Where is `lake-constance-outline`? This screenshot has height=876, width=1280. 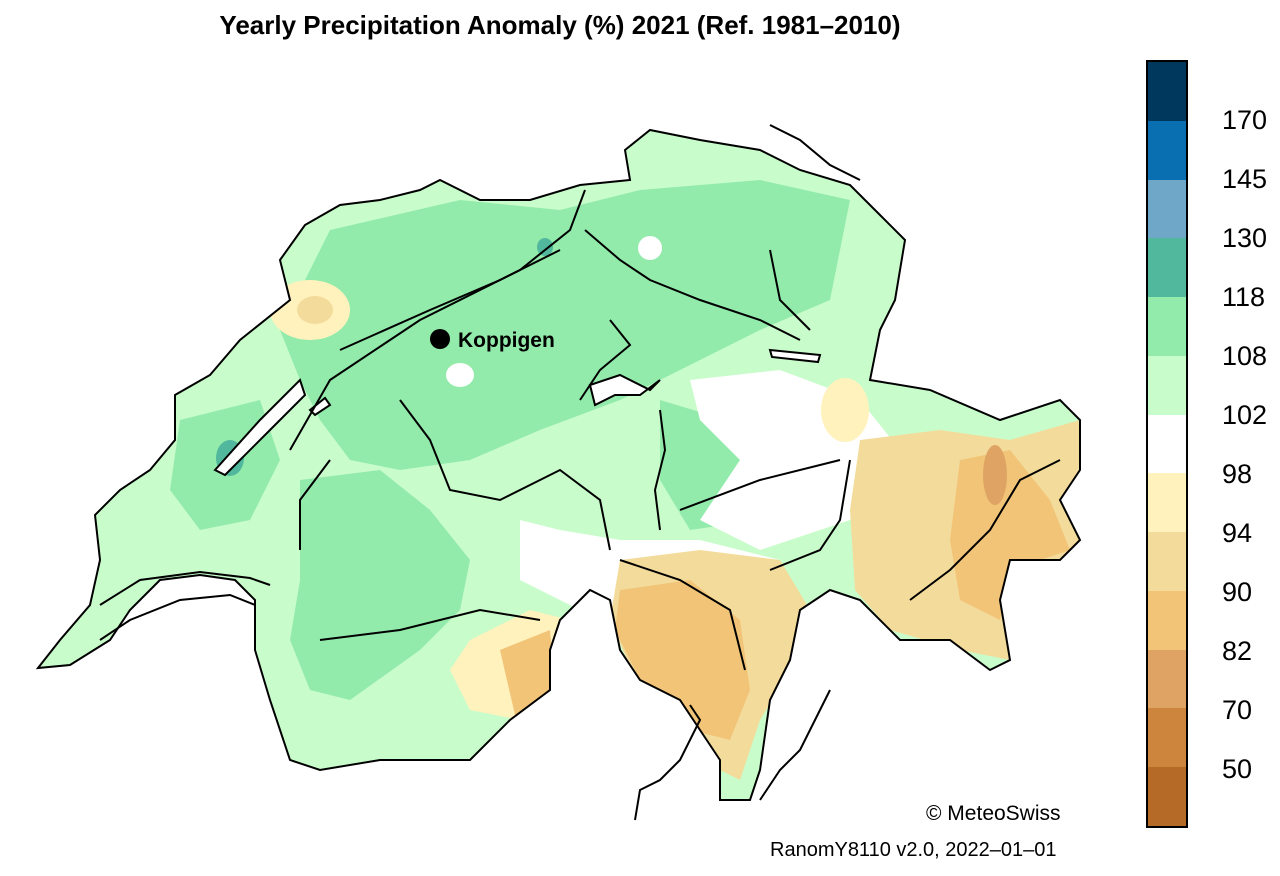 lake-constance-outline is located at coordinates (815, 152).